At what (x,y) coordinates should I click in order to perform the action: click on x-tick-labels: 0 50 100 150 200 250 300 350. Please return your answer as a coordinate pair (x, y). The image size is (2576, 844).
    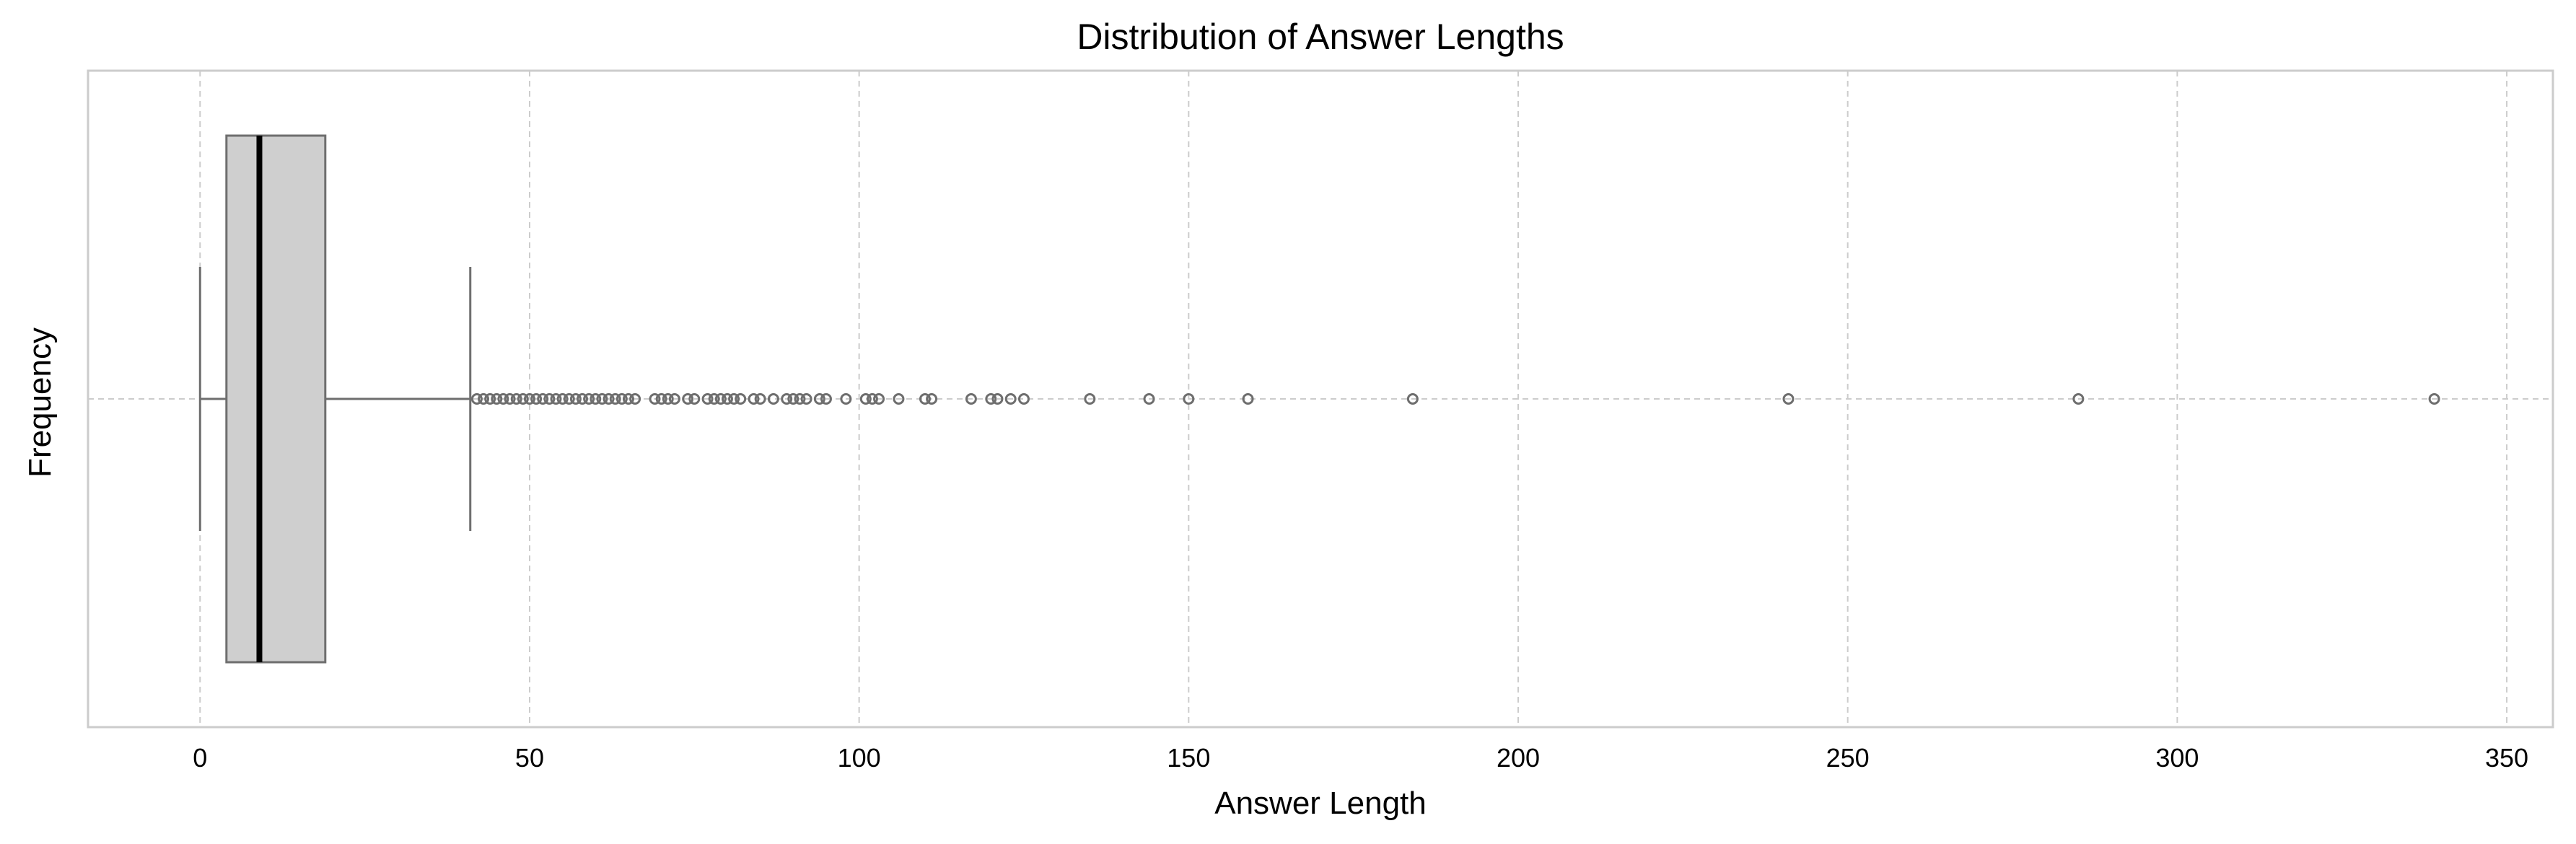
    Looking at the image, I should click on (1360, 758).